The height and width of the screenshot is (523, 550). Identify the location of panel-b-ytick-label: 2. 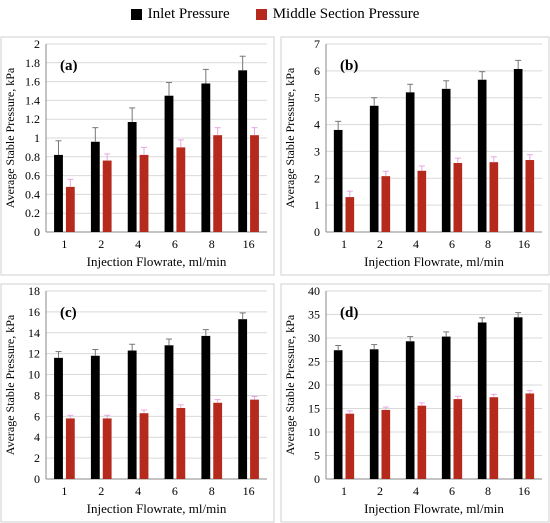
(317, 178).